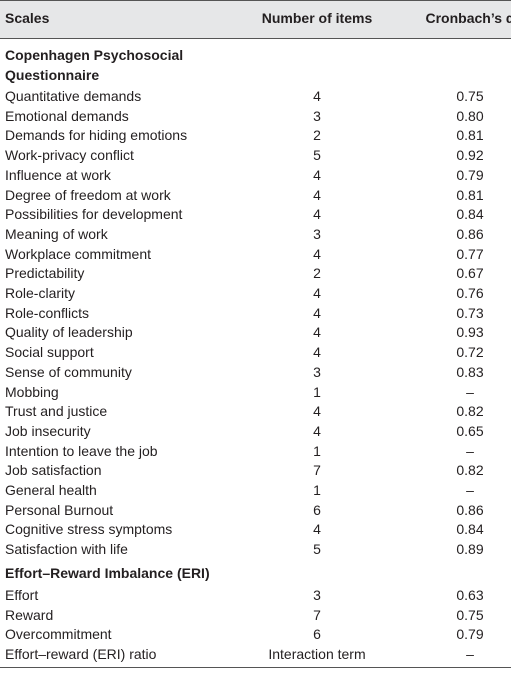  What do you see at coordinates (73, 96) in the screenshot?
I see `scale-name: Quantitative demands` at bounding box center [73, 96].